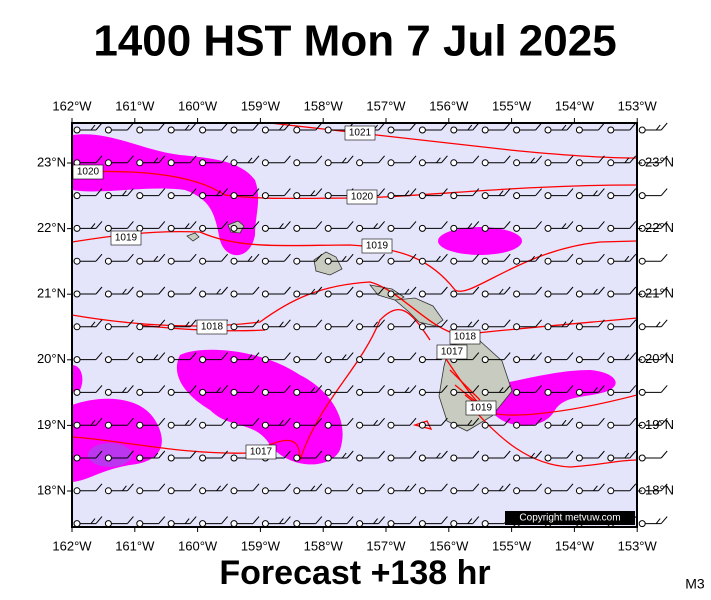 The height and width of the screenshot is (600, 711). Describe the element at coordinates (72, 105) in the screenshot. I see `lon-label: 162°W` at that location.